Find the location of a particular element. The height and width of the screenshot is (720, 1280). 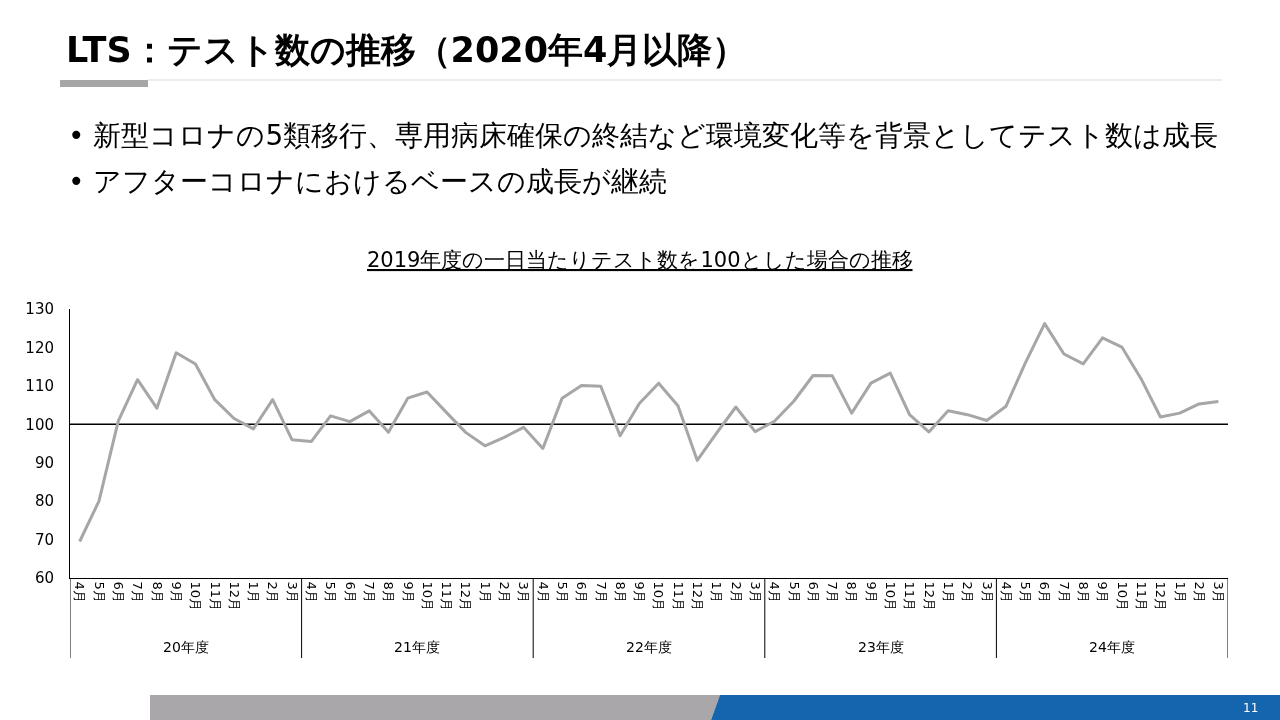

text: 20年度 is located at coordinates (186, 647).